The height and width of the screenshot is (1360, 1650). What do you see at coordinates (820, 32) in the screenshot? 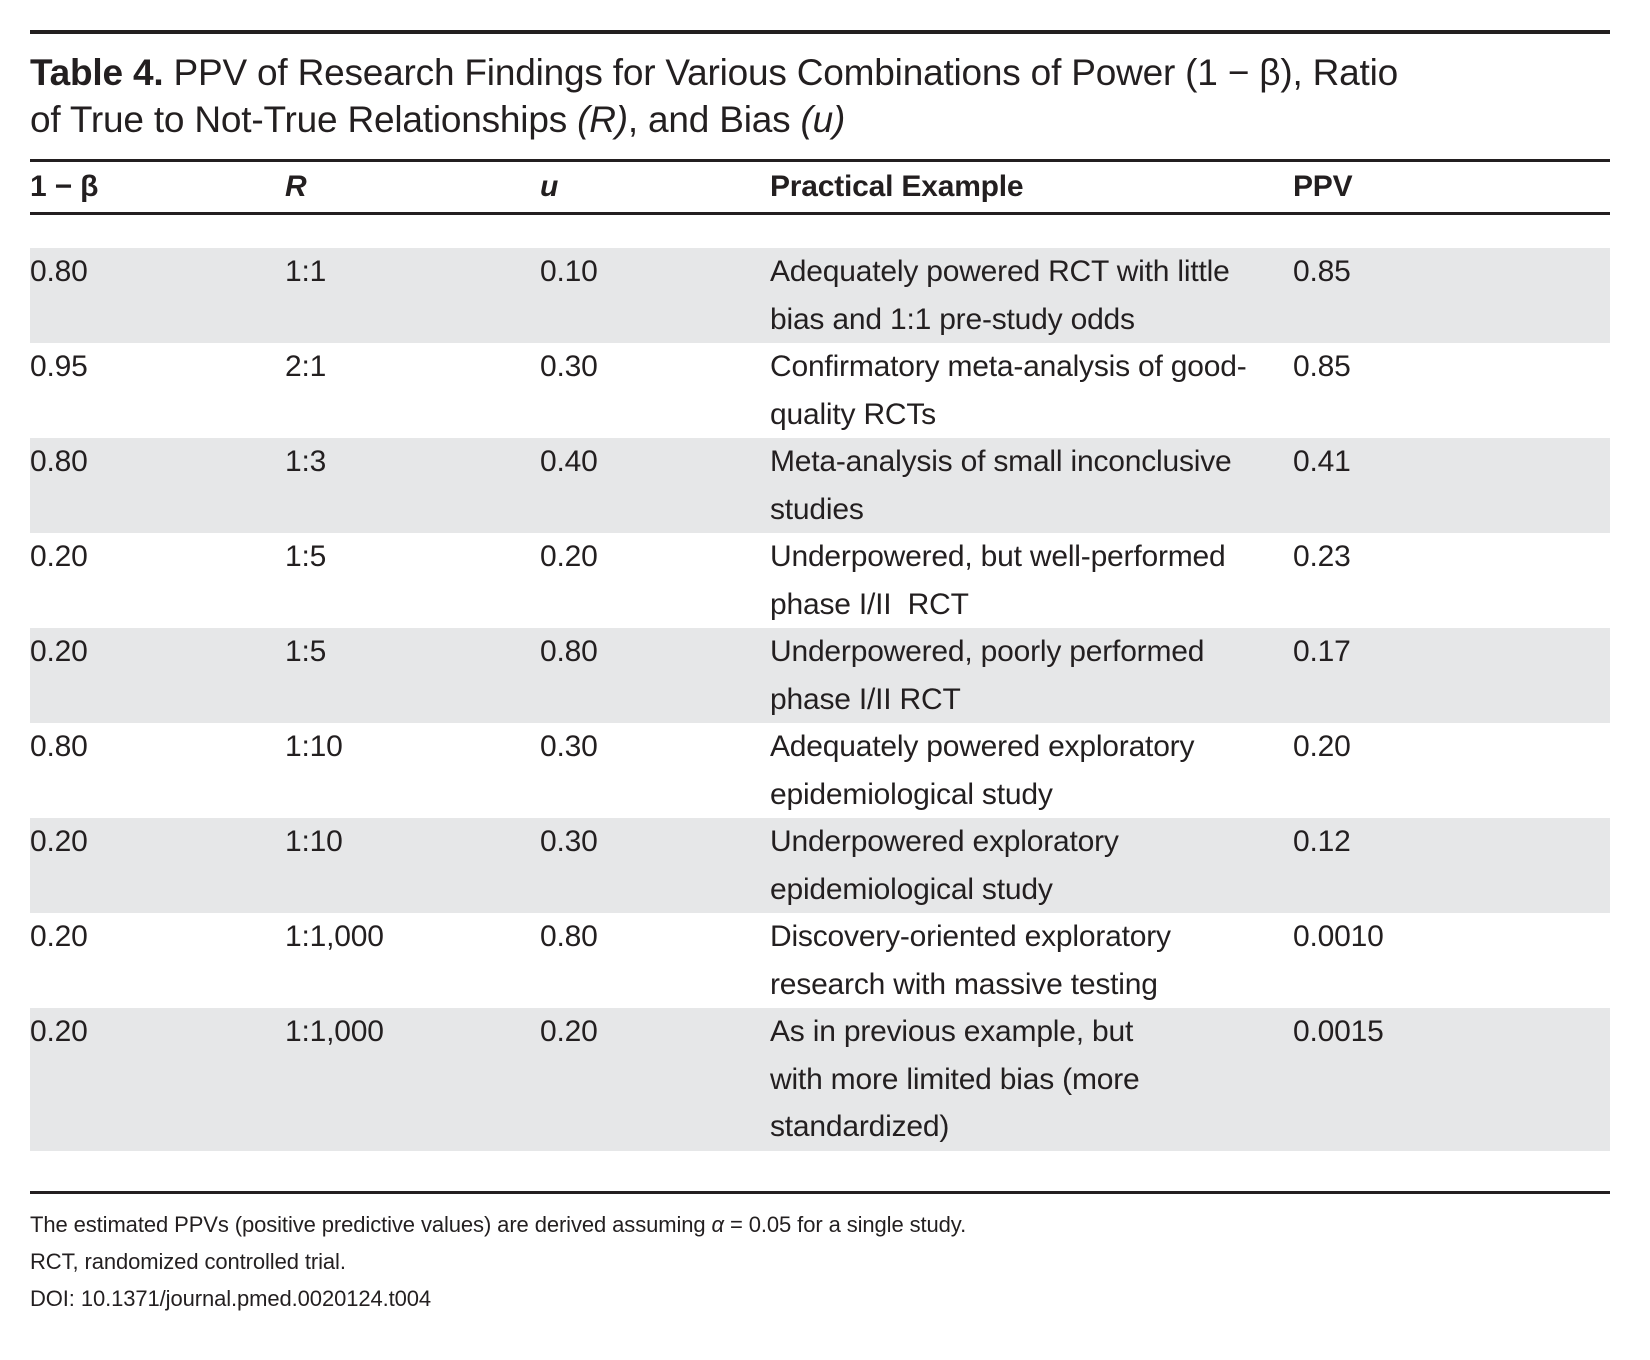
I see `table-rule-top` at bounding box center [820, 32].